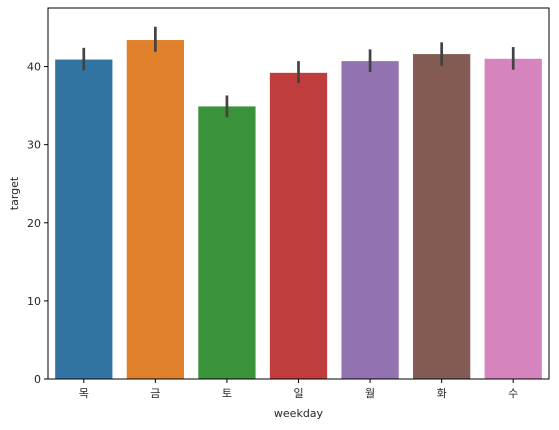 The height and width of the screenshot is (430, 559). I want to click on x-tick-label: 수, so click(513, 393).